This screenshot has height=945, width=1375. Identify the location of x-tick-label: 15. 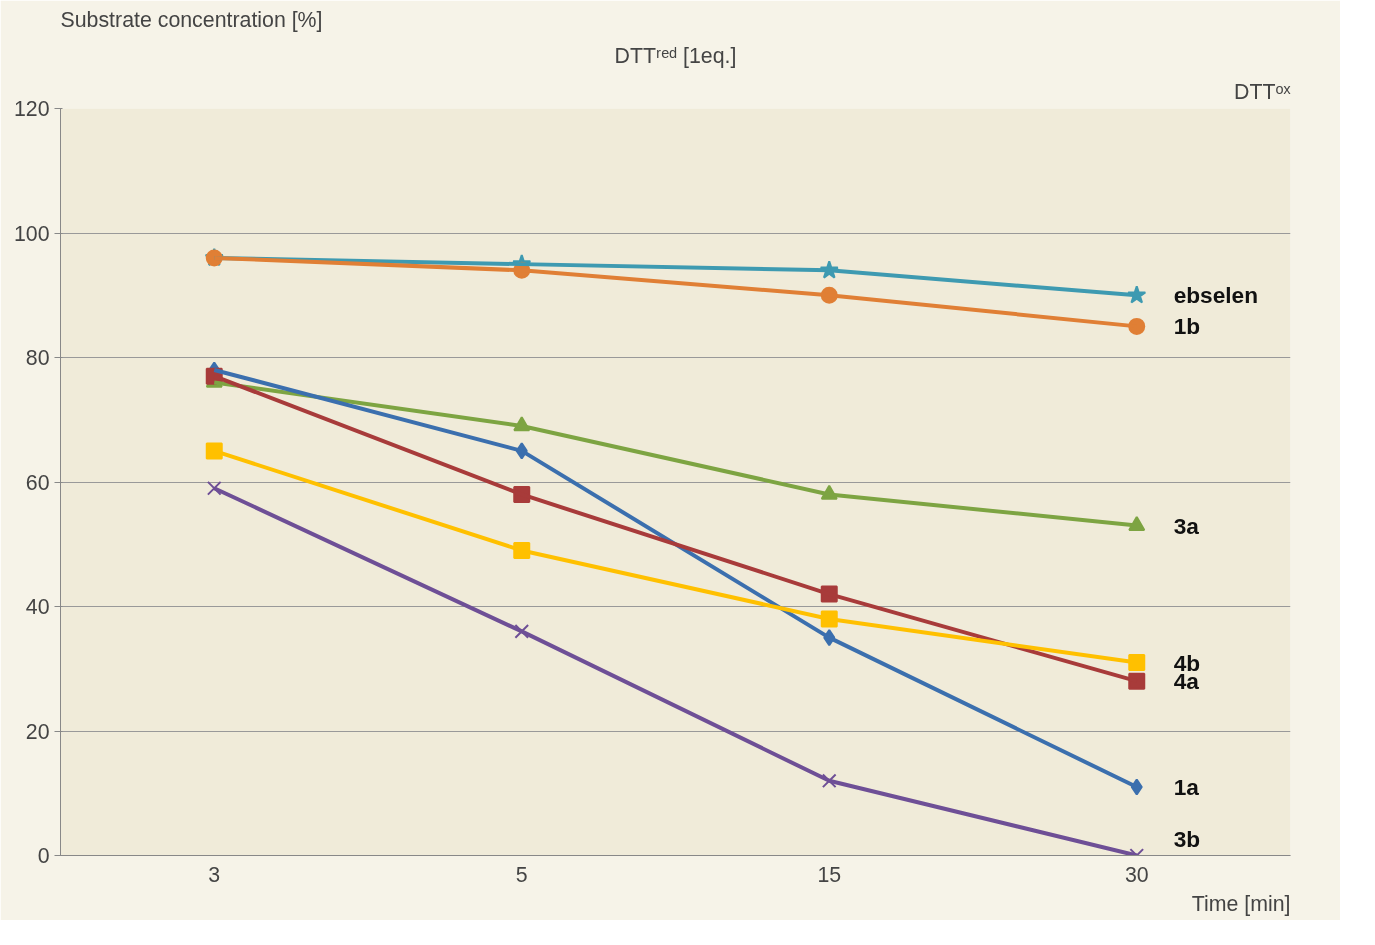
(829, 874).